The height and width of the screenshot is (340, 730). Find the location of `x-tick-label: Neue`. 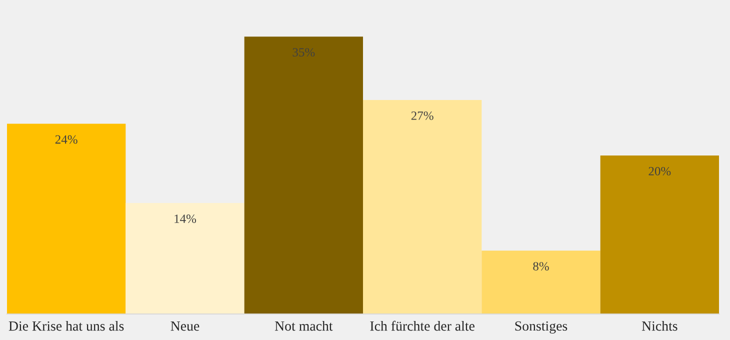

x-tick-label: Neue is located at coordinates (185, 326).